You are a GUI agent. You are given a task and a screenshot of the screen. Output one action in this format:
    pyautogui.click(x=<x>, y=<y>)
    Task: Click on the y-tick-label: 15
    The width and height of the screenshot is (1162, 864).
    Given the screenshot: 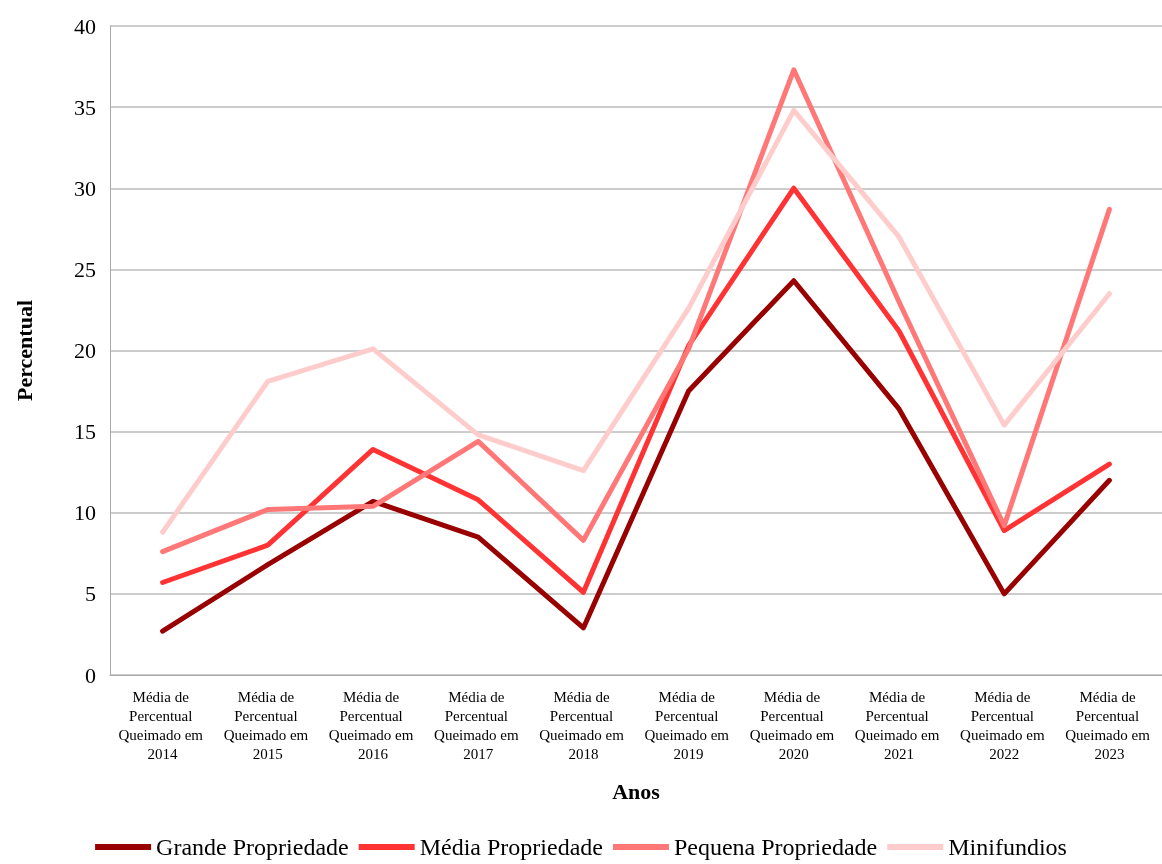 What is the action you would take?
    pyautogui.click(x=85, y=432)
    